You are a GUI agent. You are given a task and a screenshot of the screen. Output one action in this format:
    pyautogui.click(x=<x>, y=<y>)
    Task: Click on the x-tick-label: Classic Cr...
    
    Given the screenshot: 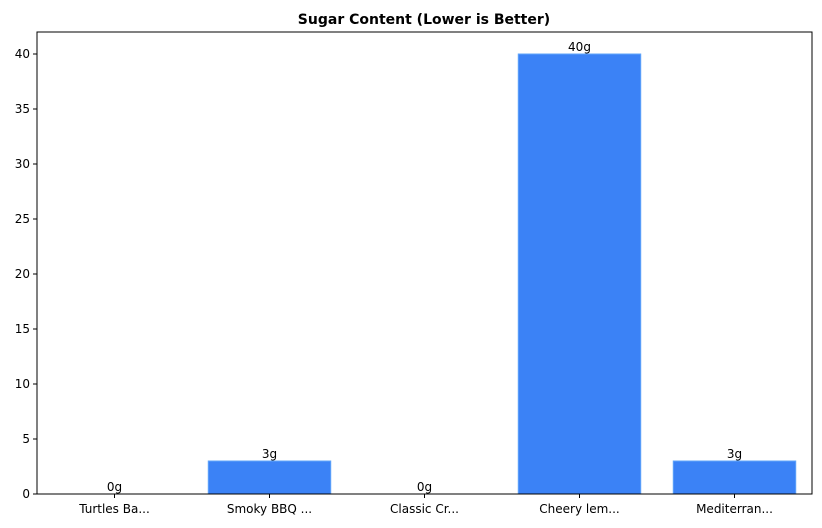 What is the action you would take?
    pyautogui.click(x=424, y=509)
    